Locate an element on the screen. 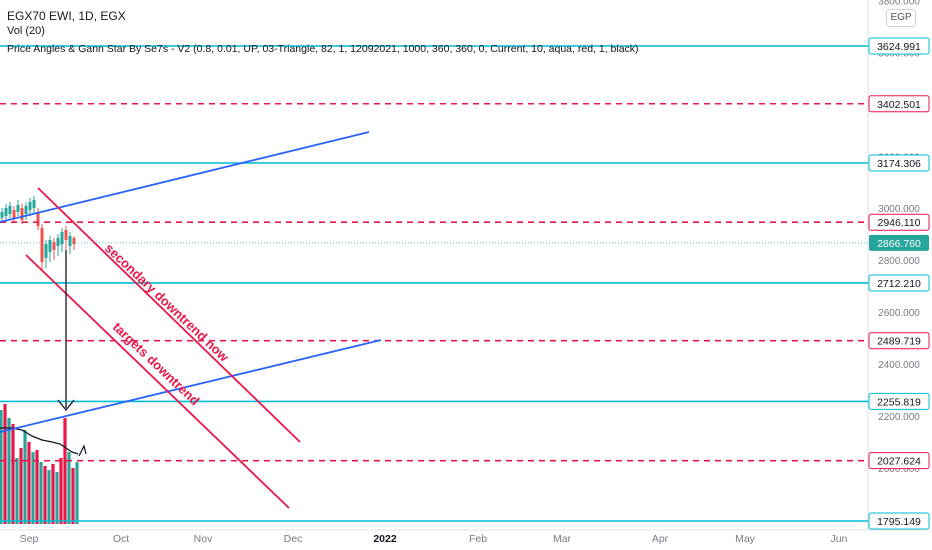  level-label: 3174.306 is located at coordinates (899, 164).